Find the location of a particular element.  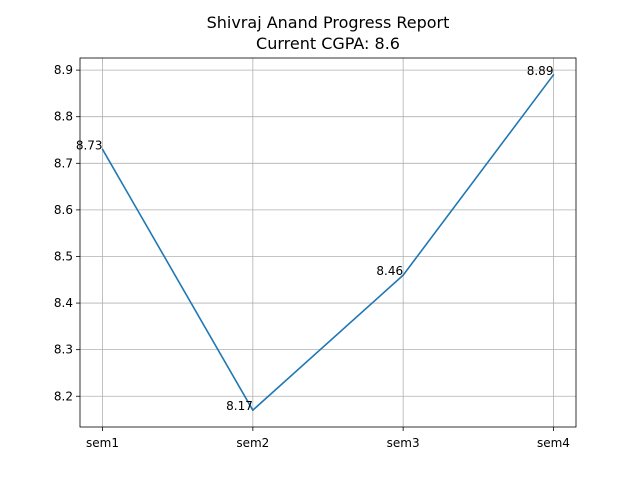

y-tick-label: 8.9 is located at coordinates (63, 70).